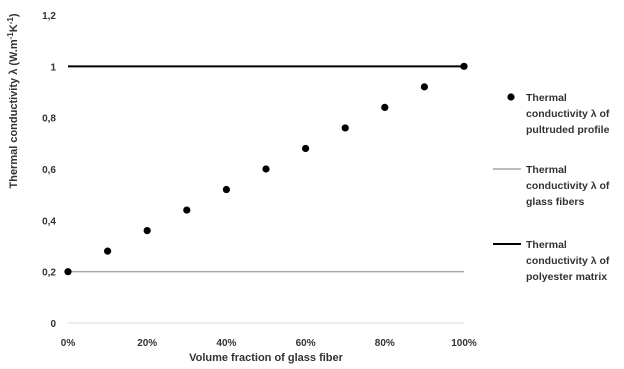 The width and height of the screenshot is (624, 369). Describe the element at coordinates (14, 15) in the screenshot. I see `y-axis-title-close: )` at that location.